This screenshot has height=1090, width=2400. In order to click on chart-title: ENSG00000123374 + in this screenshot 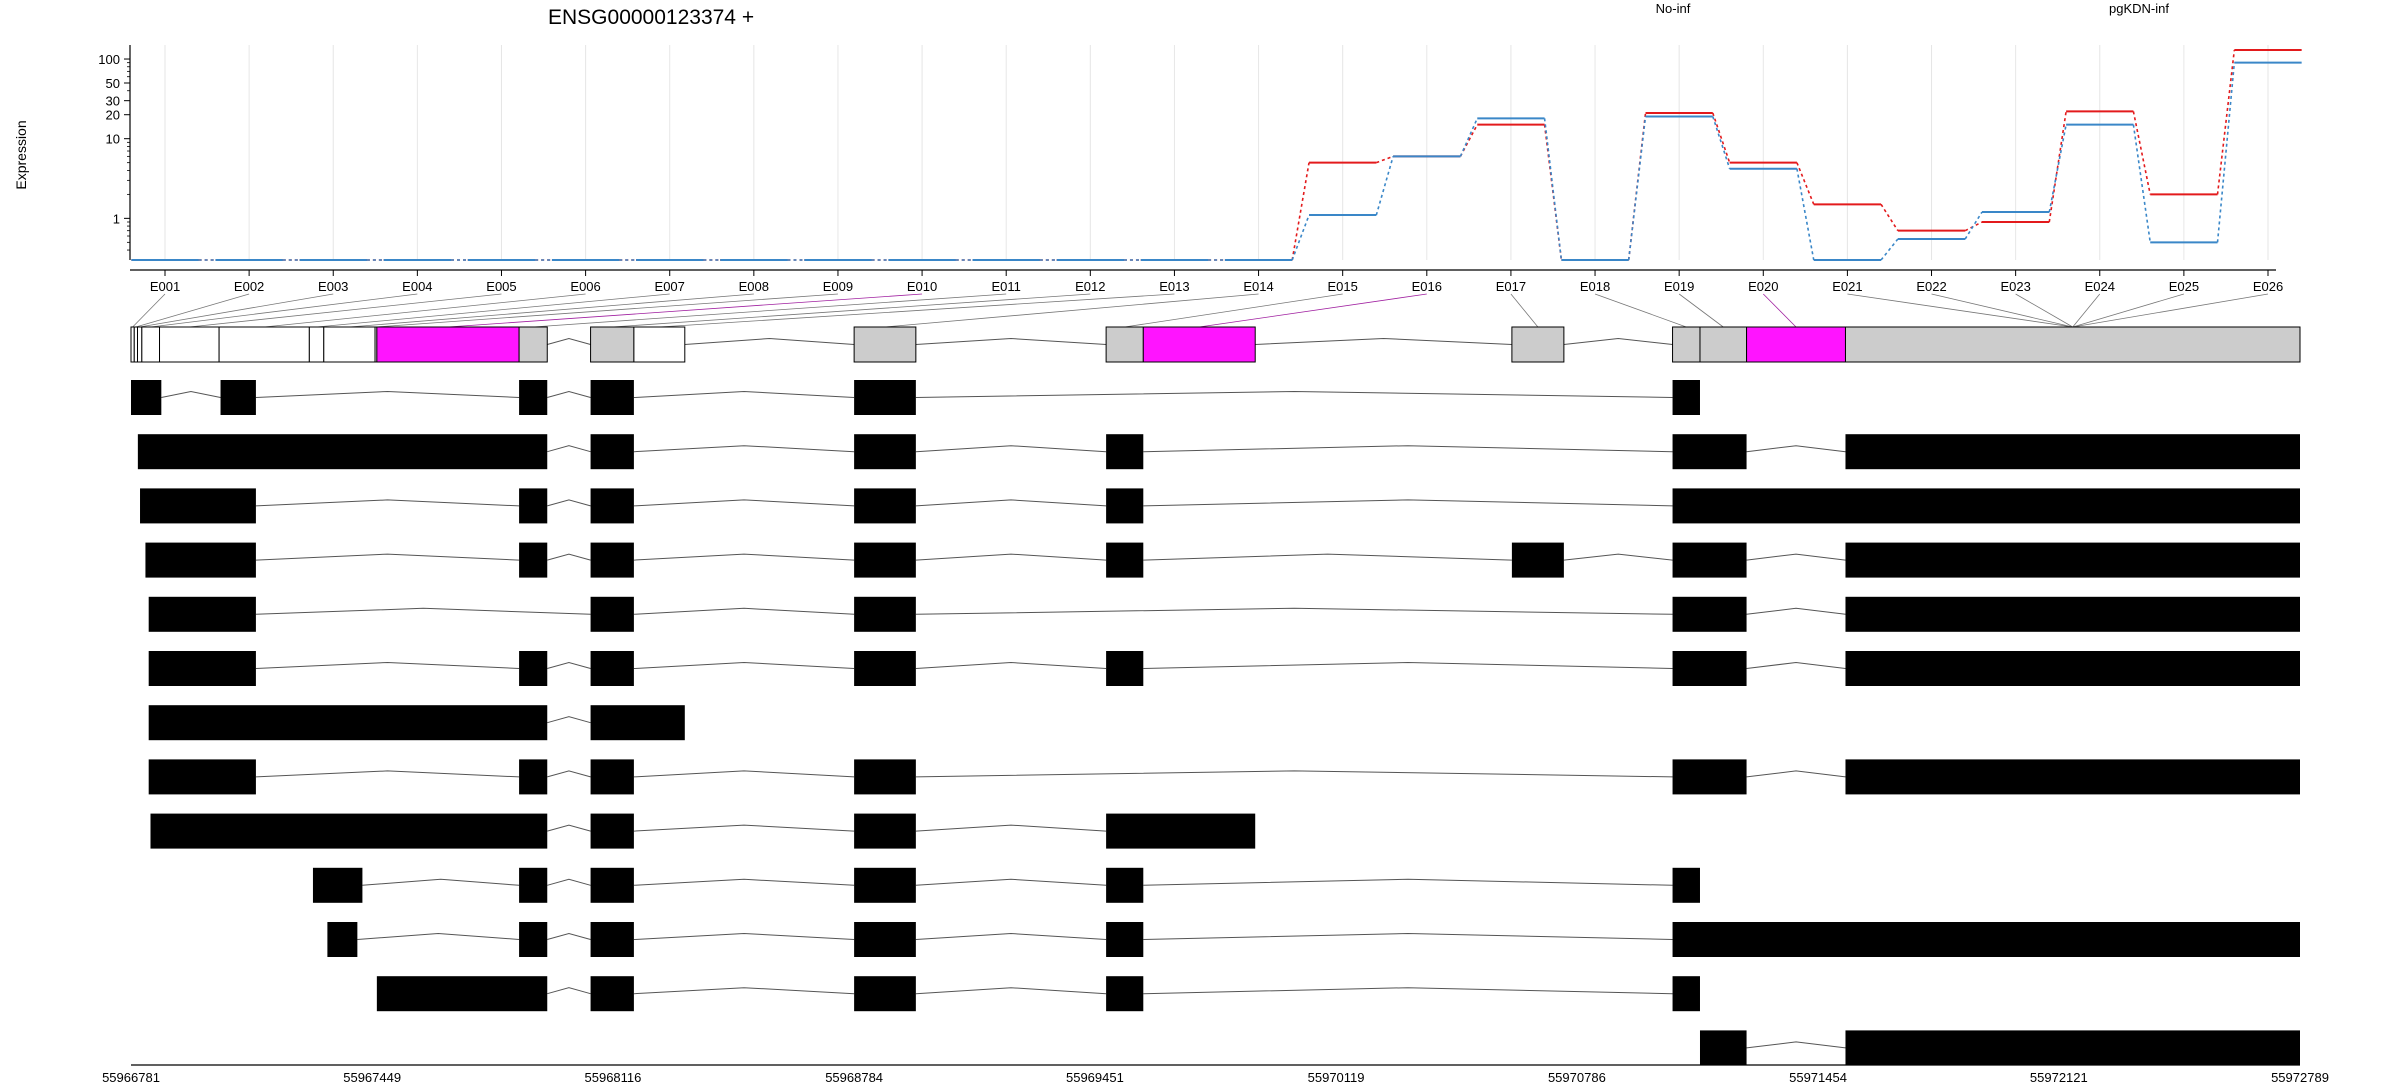, I will do `click(651, 17)`.